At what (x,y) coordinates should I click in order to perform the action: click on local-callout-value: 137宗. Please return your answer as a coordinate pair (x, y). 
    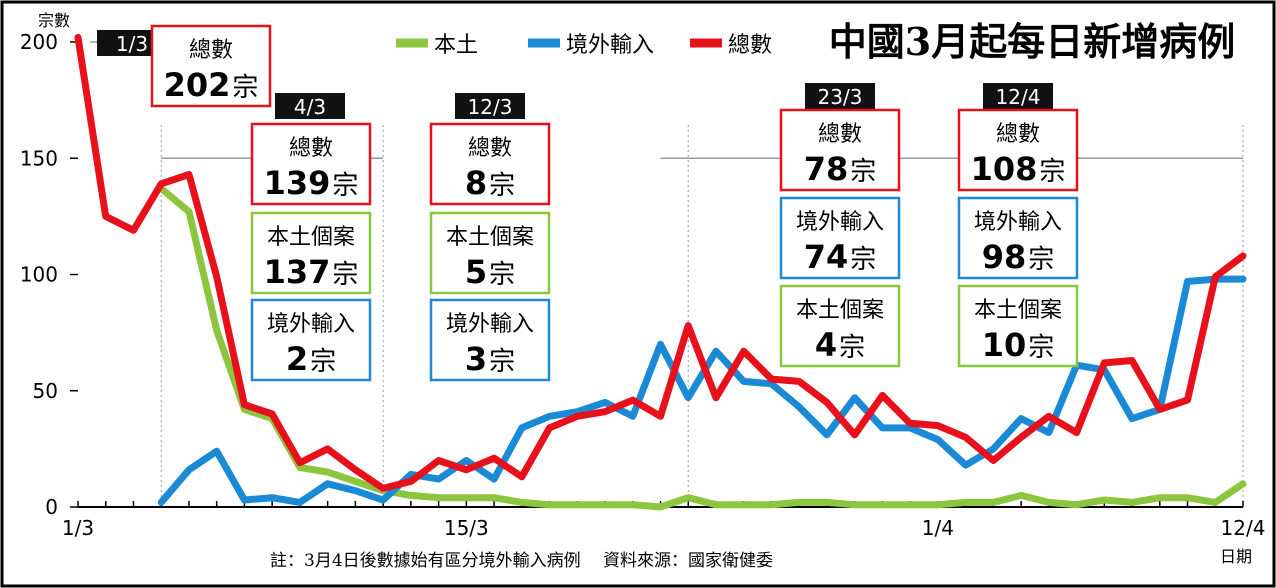
    Looking at the image, I should click on (311, 272).